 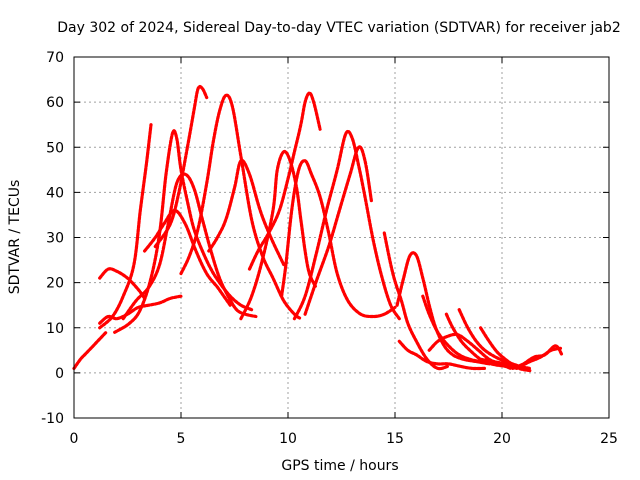 What do you see at coordinates (55, 148) in the screenshot?
I see `y-tick-label: 50` at bounding box center [55, 148].